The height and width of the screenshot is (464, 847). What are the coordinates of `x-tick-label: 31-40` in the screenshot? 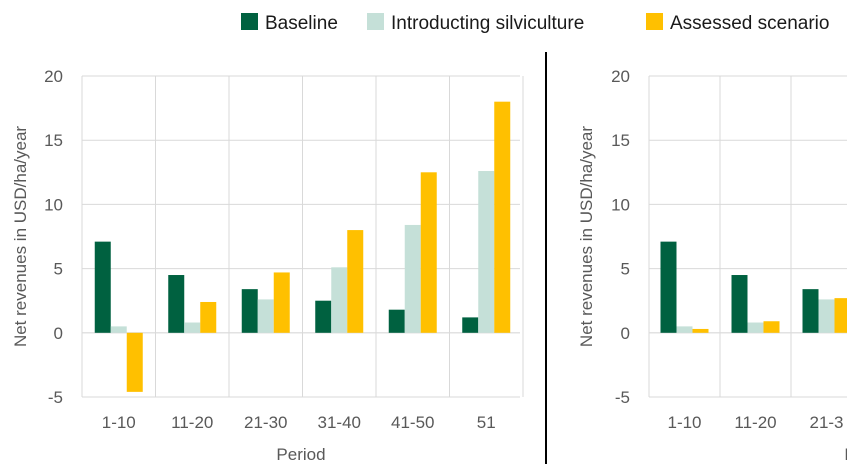 It's located at (339, 422).